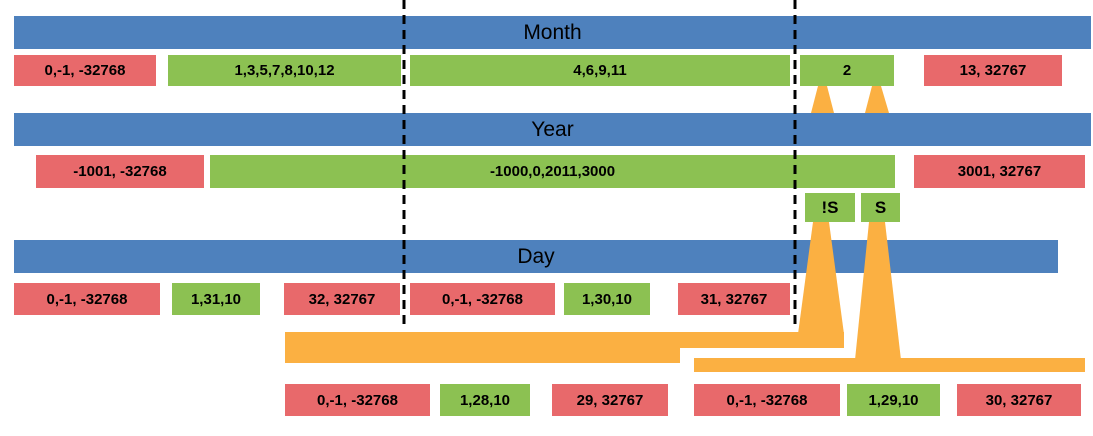 The height and width of the screenshot is (436, 1093). I want to click on flow-bar-nonleap-lower, so click(482, 355).